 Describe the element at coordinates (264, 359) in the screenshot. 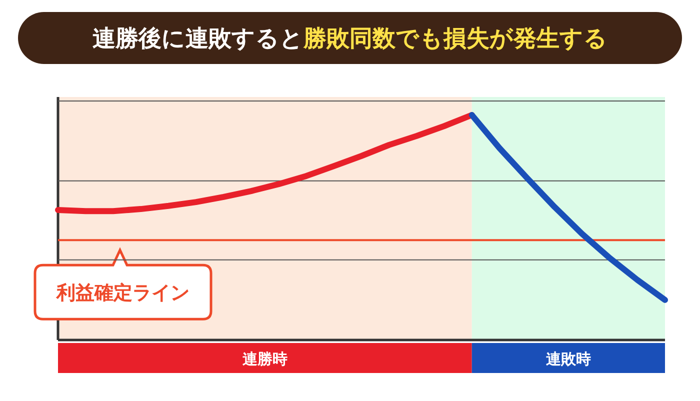

I see `text: 連勝時` at that location.